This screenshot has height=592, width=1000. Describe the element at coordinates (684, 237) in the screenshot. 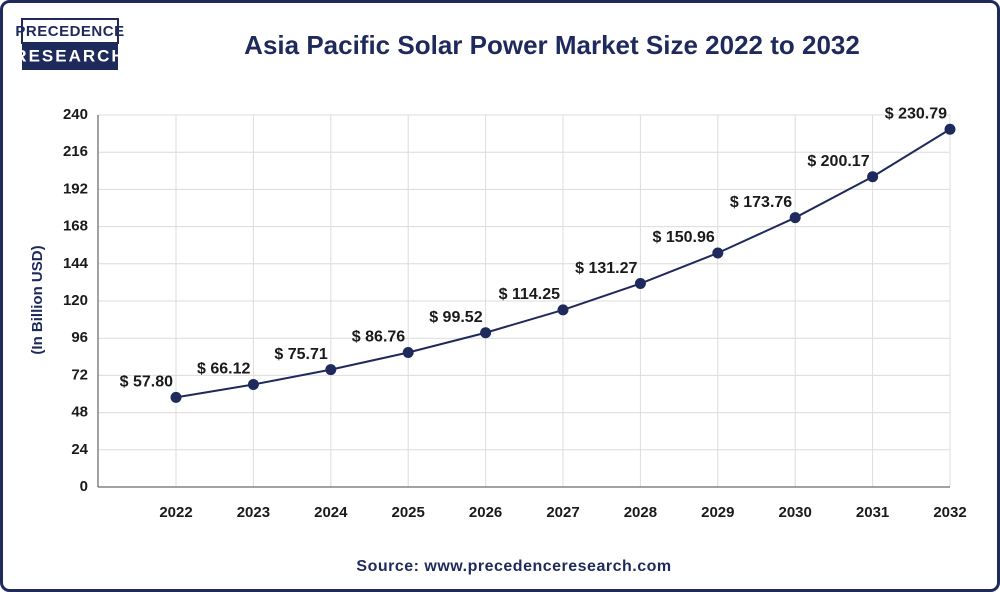

I see `value-label: $ 150.96` at that location.